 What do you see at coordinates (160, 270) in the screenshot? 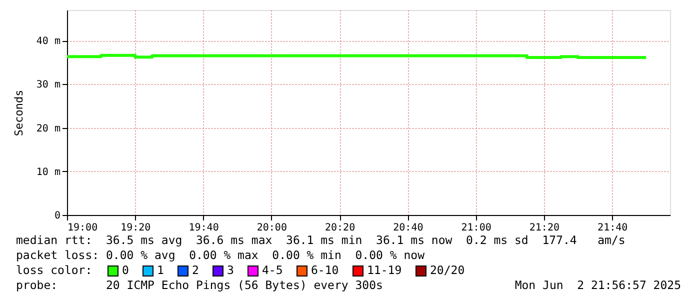
I see `legend-label: 1` at bounding box center [160, 270].